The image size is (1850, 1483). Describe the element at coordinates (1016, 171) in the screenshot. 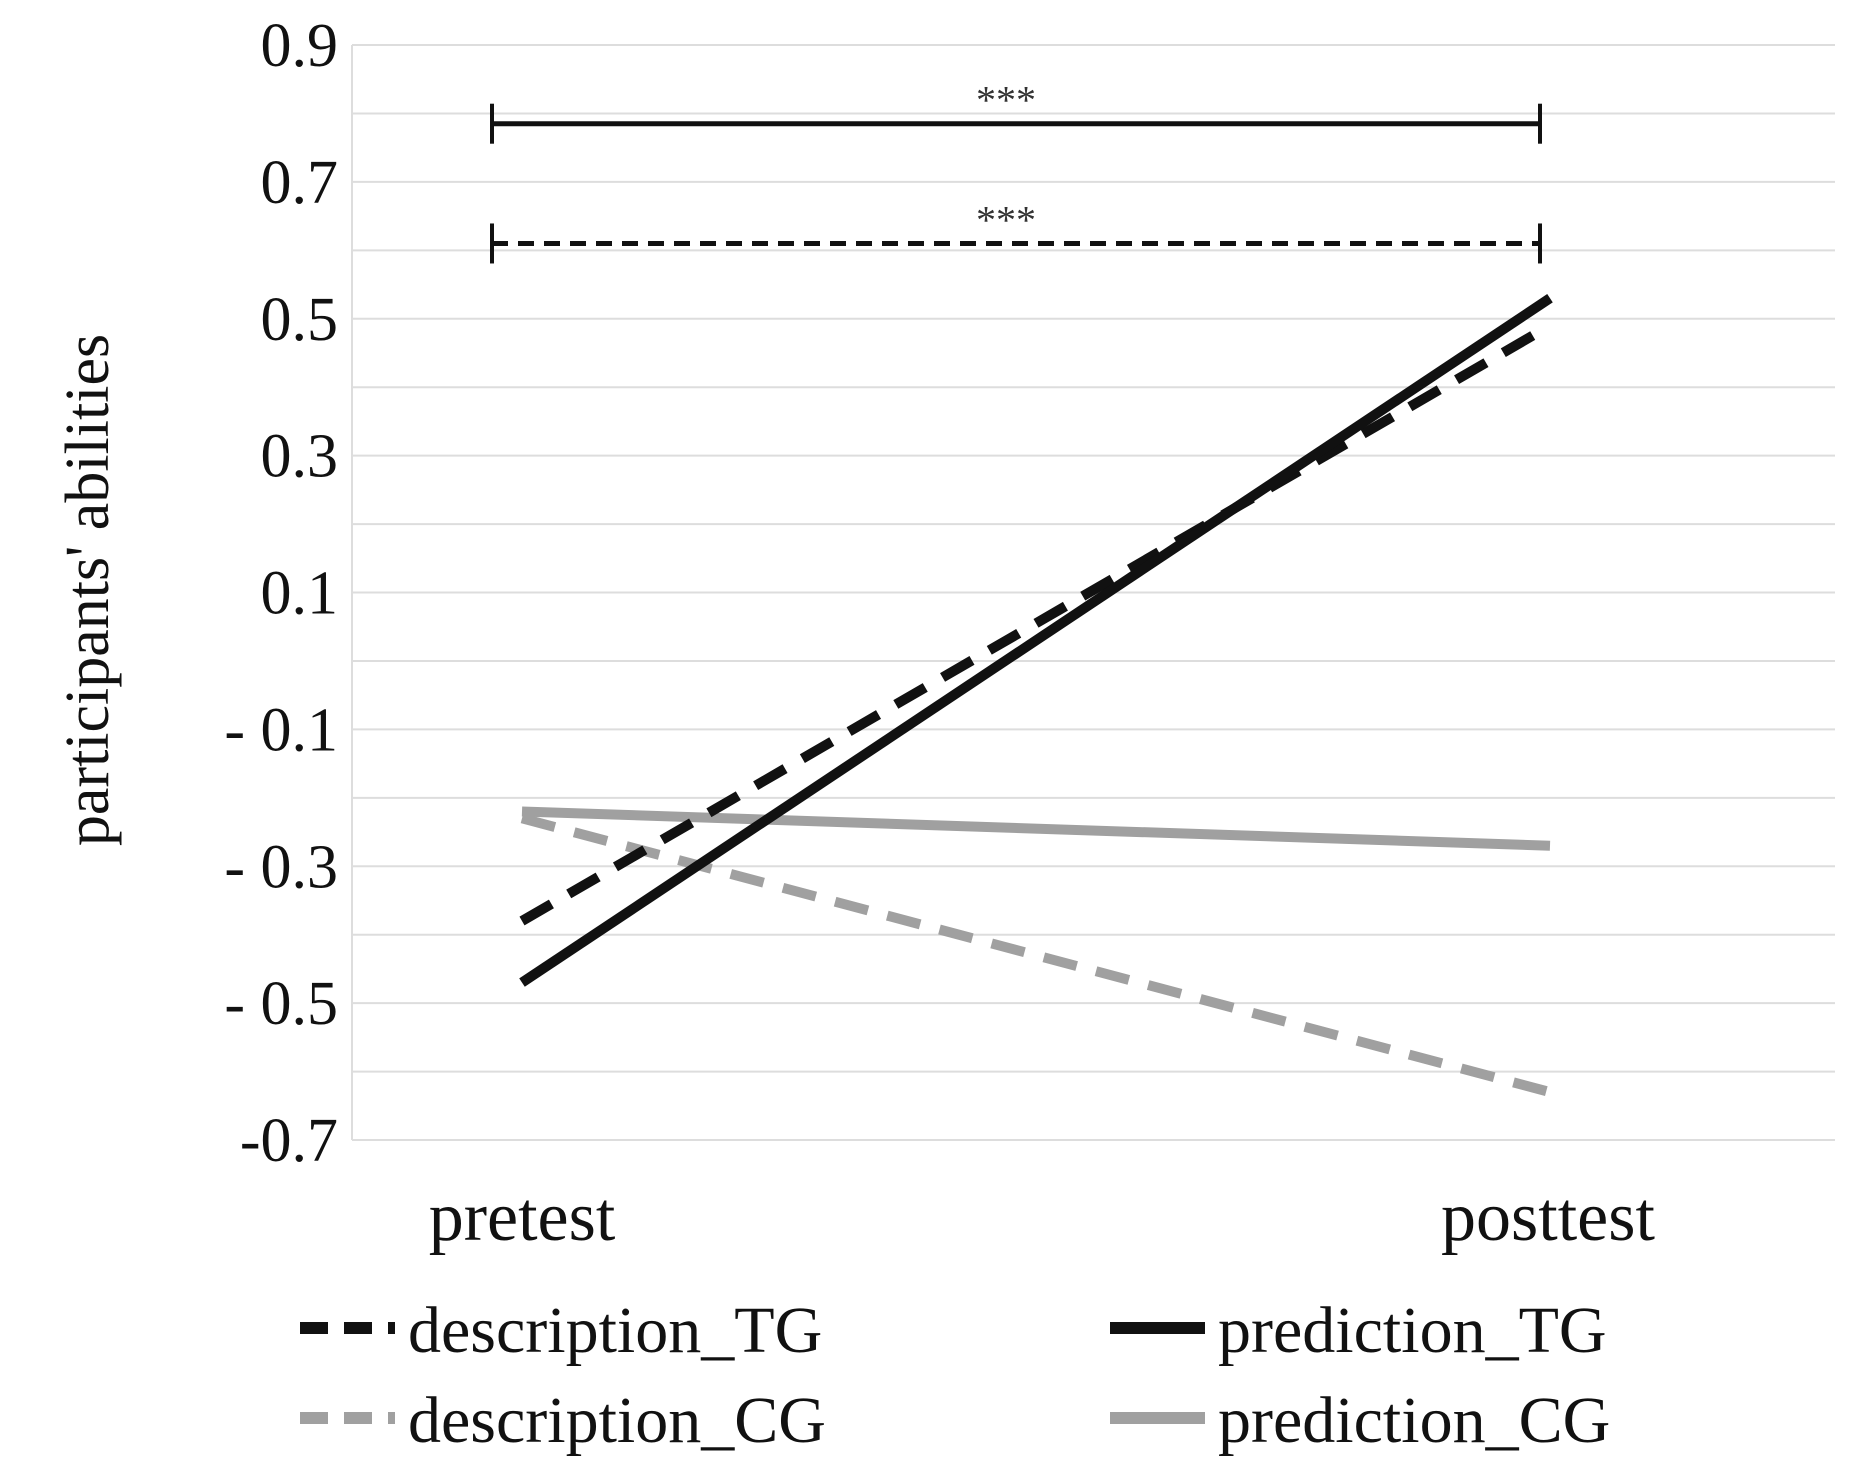

I see `significance-brackets: *** ***` at that location.